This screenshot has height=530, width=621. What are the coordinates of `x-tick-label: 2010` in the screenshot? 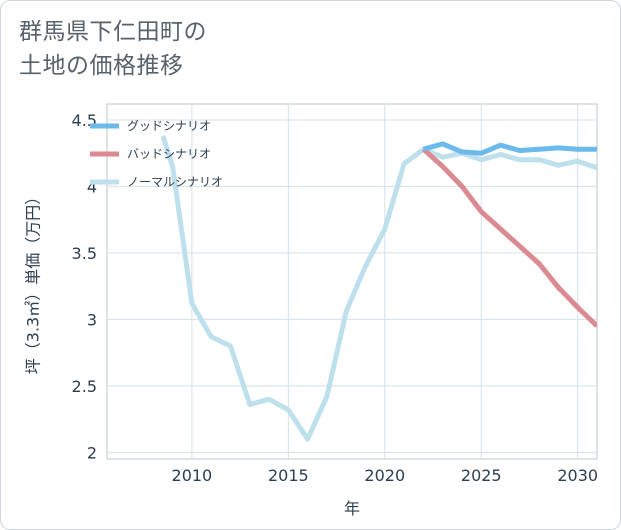 It's located at (192, 475).